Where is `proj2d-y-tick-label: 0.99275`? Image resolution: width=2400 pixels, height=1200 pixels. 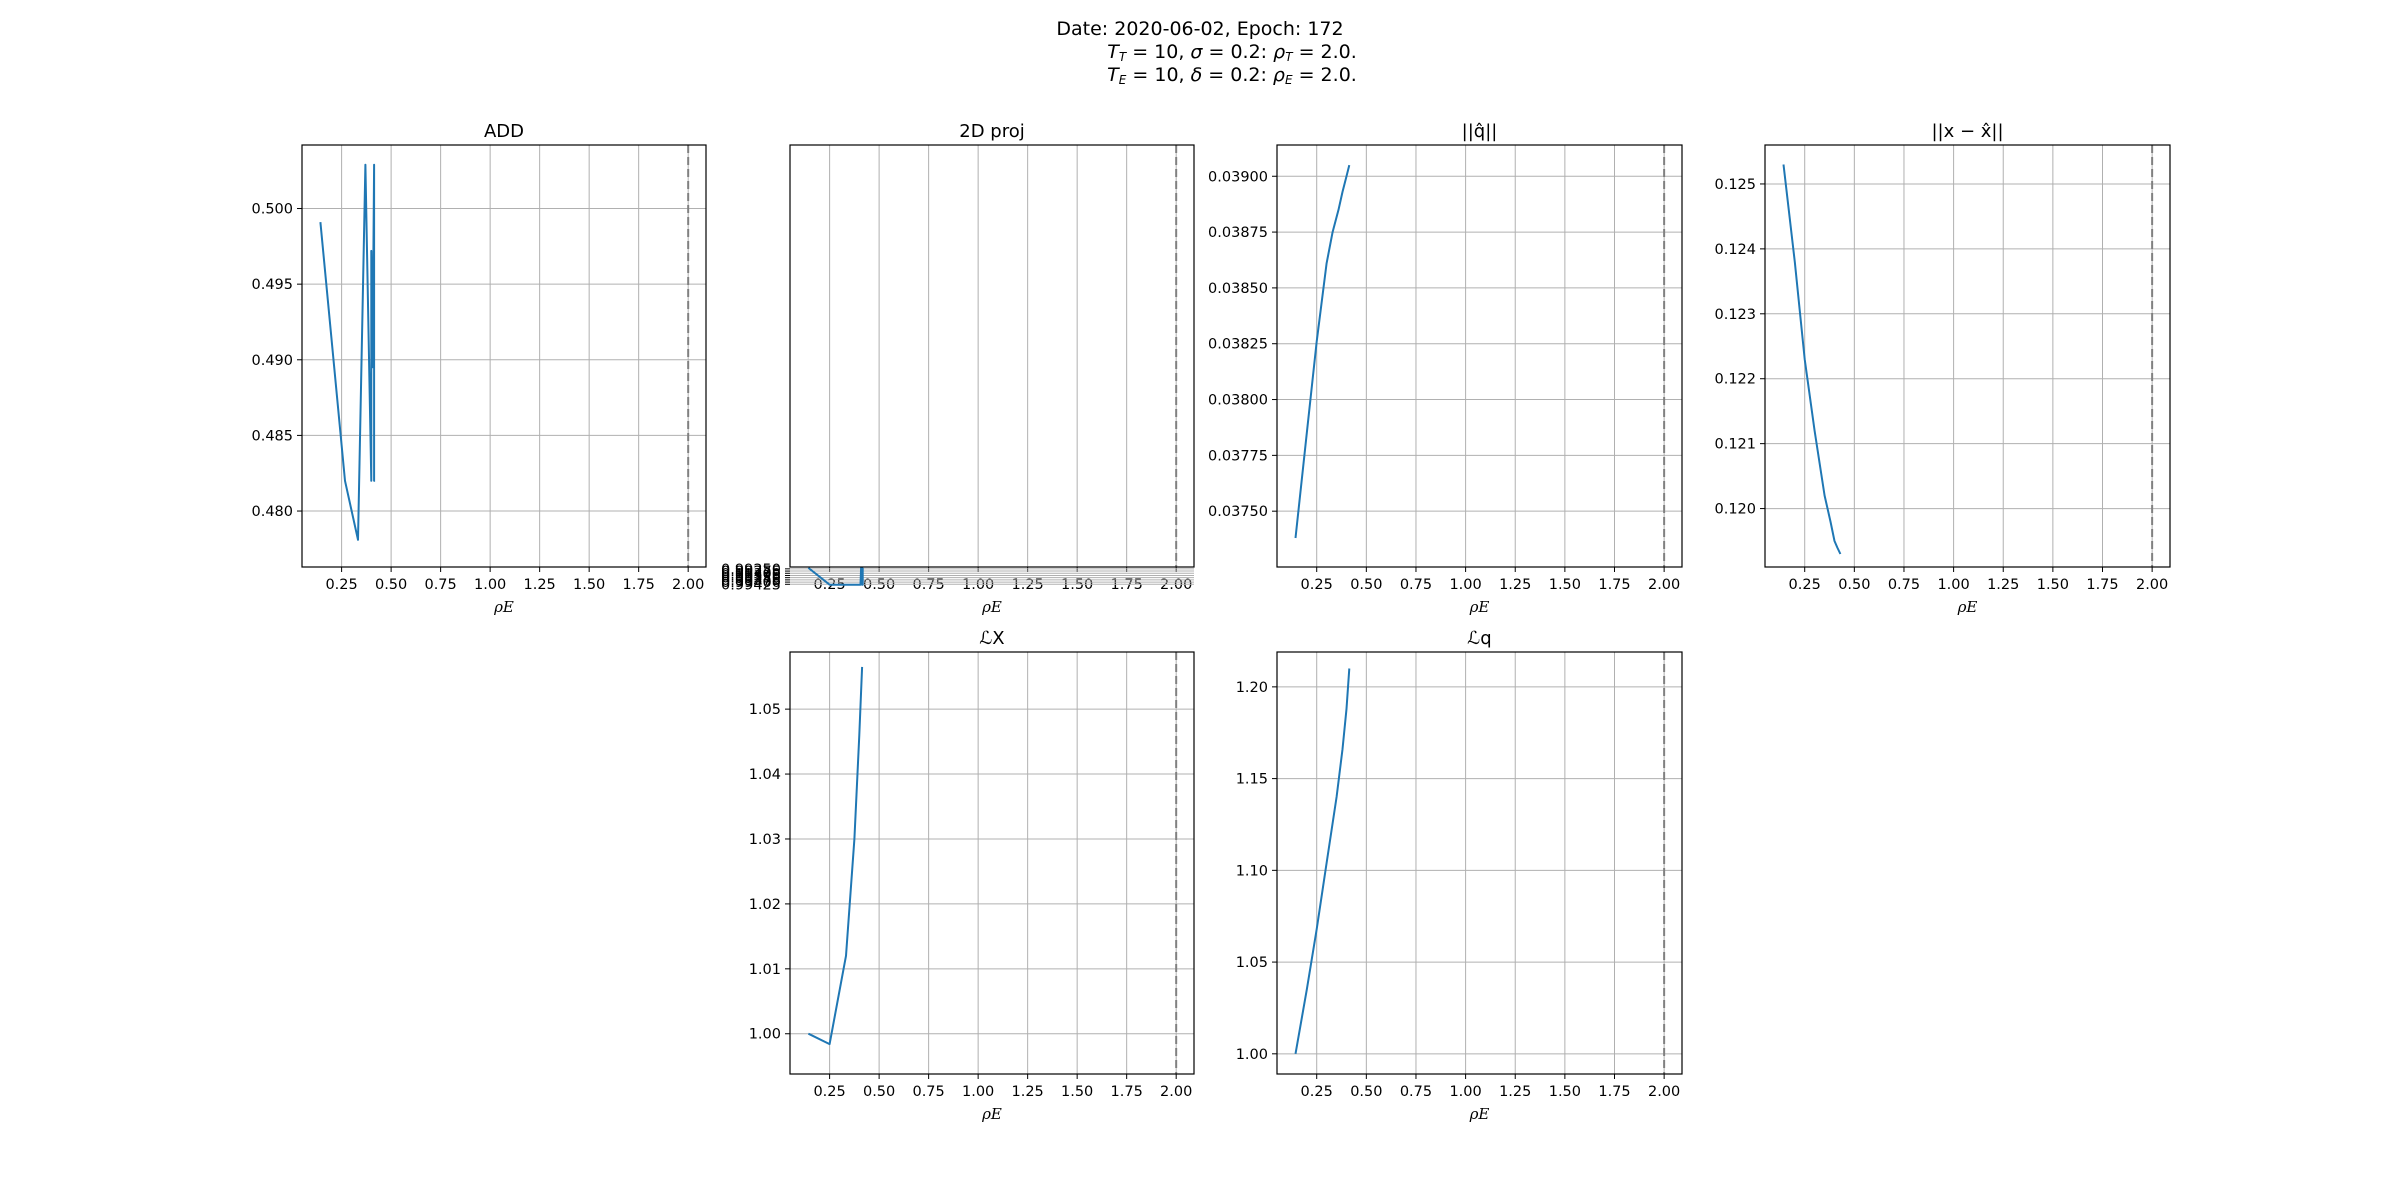
proj2d-y-tick-label: 0.99275 is located at coordinates (751, 572).